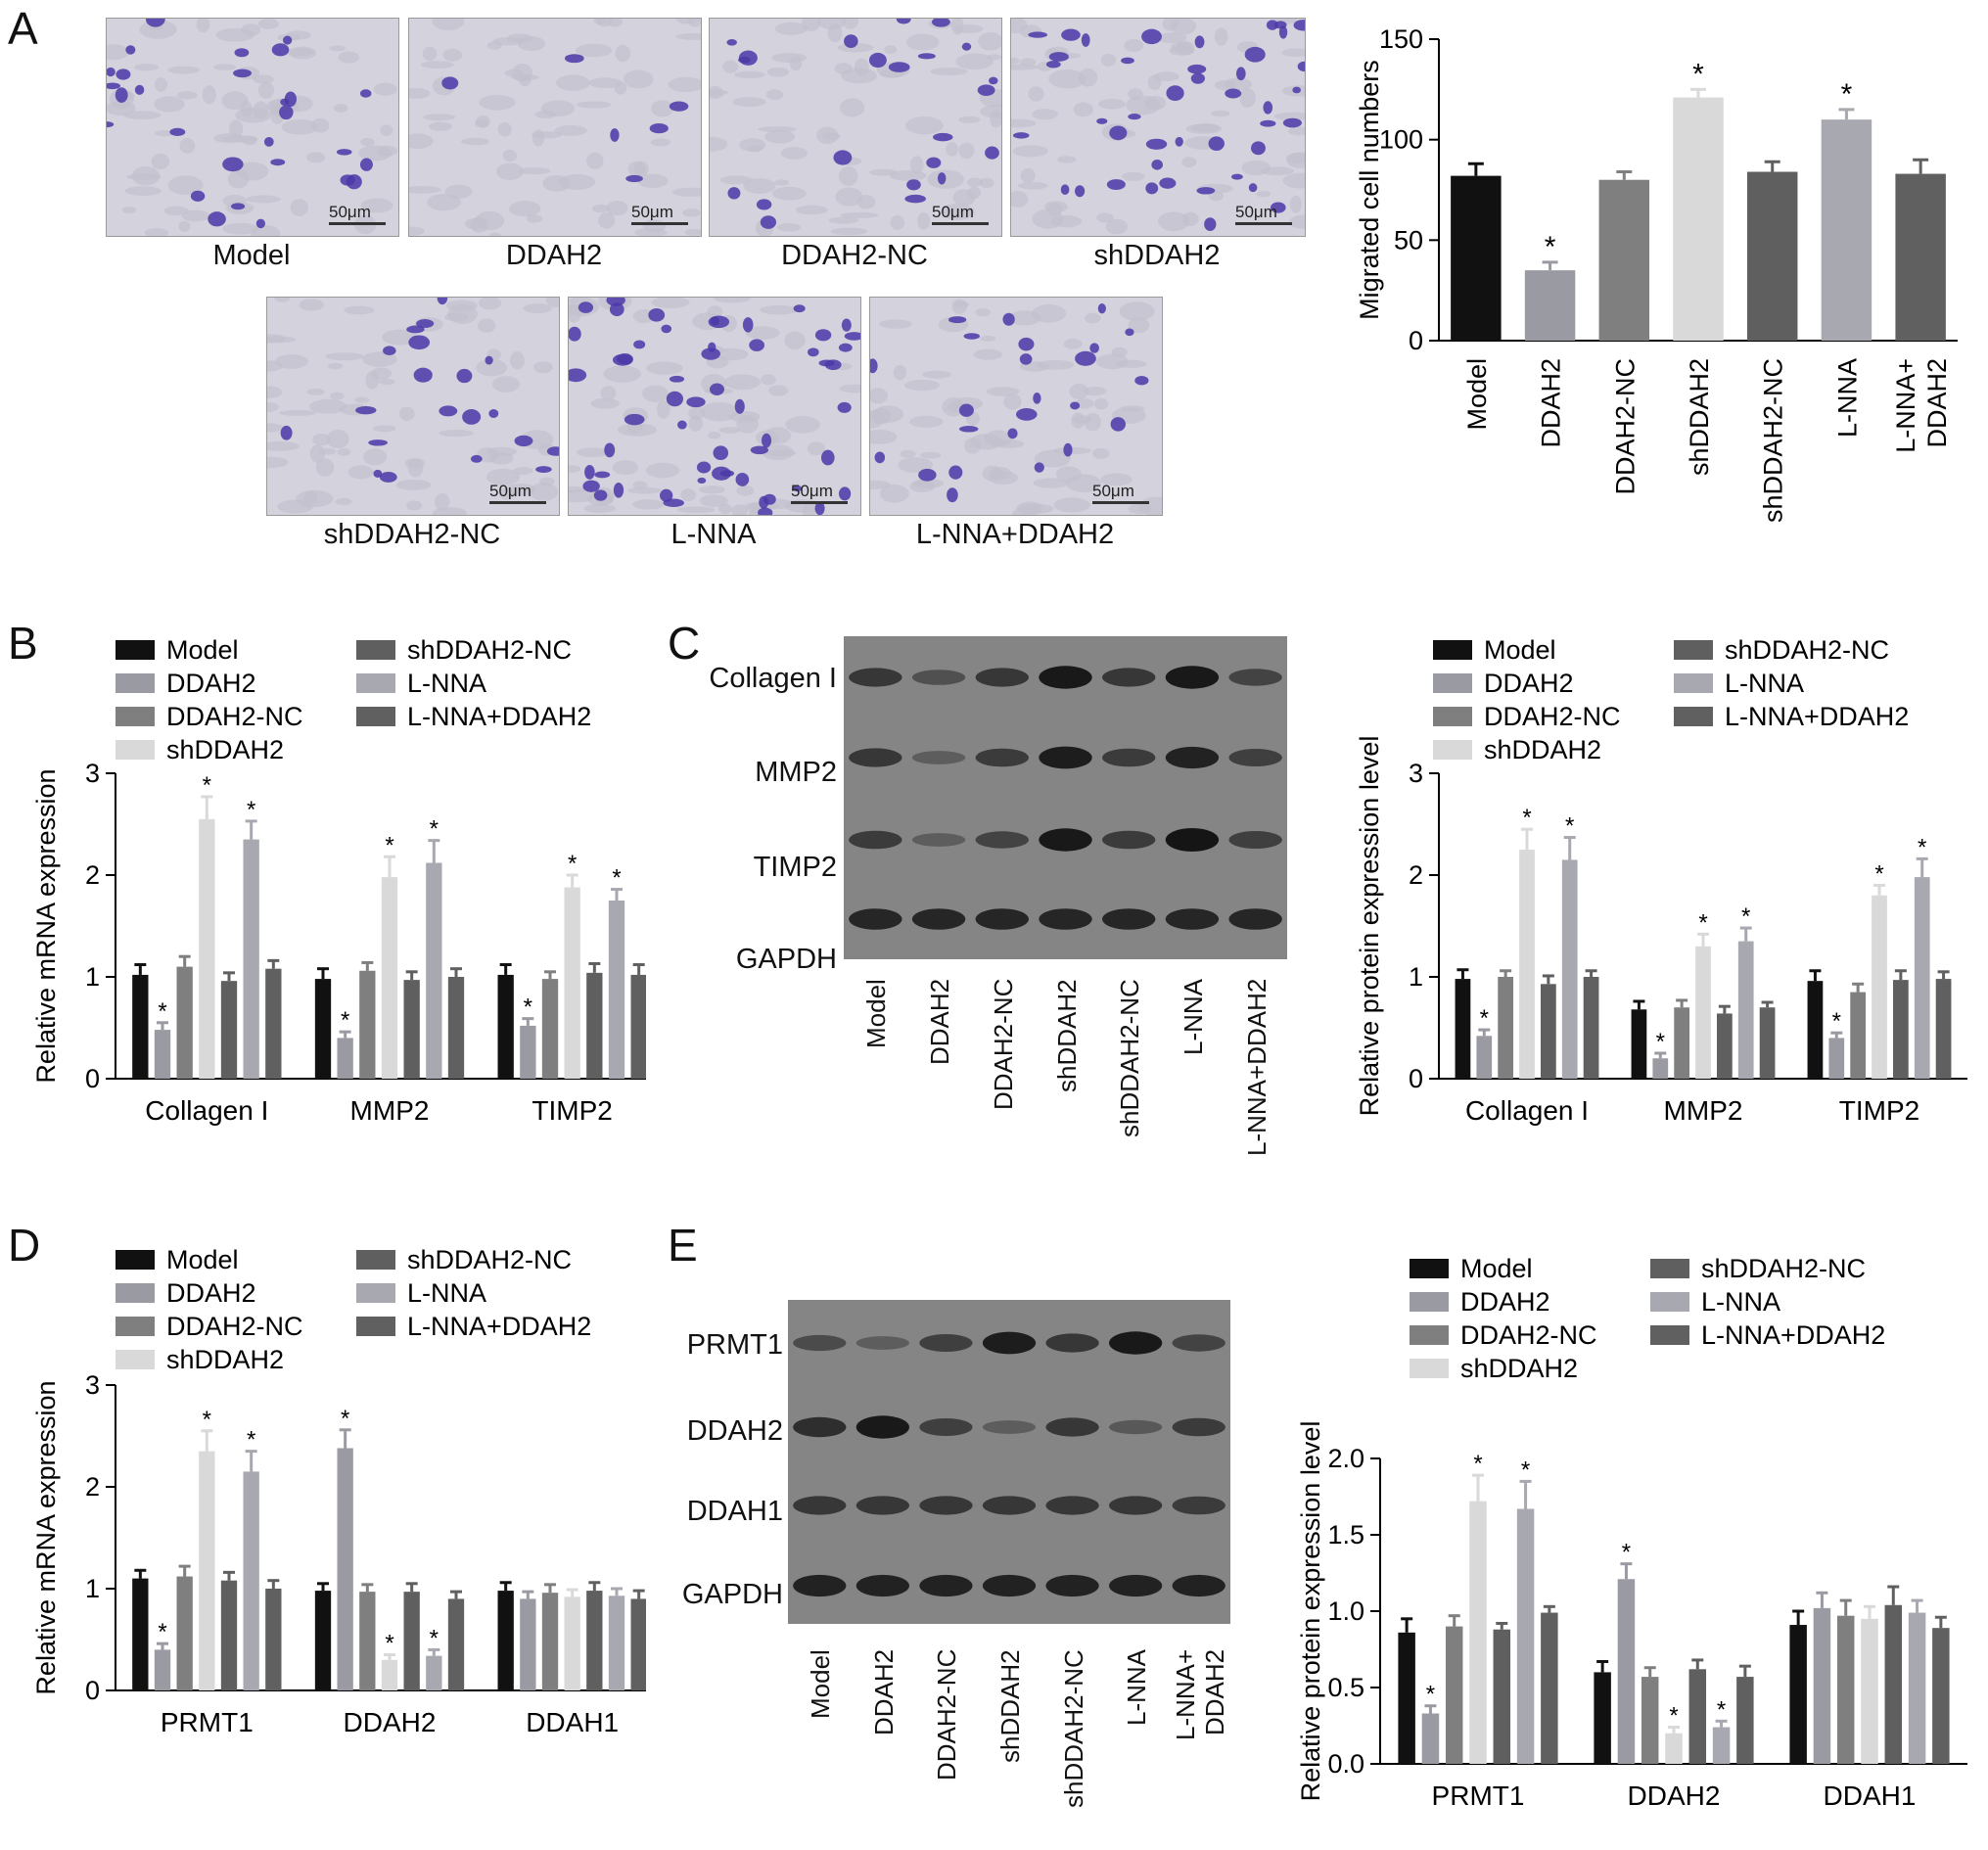 This screenshot has width=1988, height=1850. Describe the element at coordinates (1120, 493) in the screenshot. I see `scale-bar-label-6: 50μm` at that location.